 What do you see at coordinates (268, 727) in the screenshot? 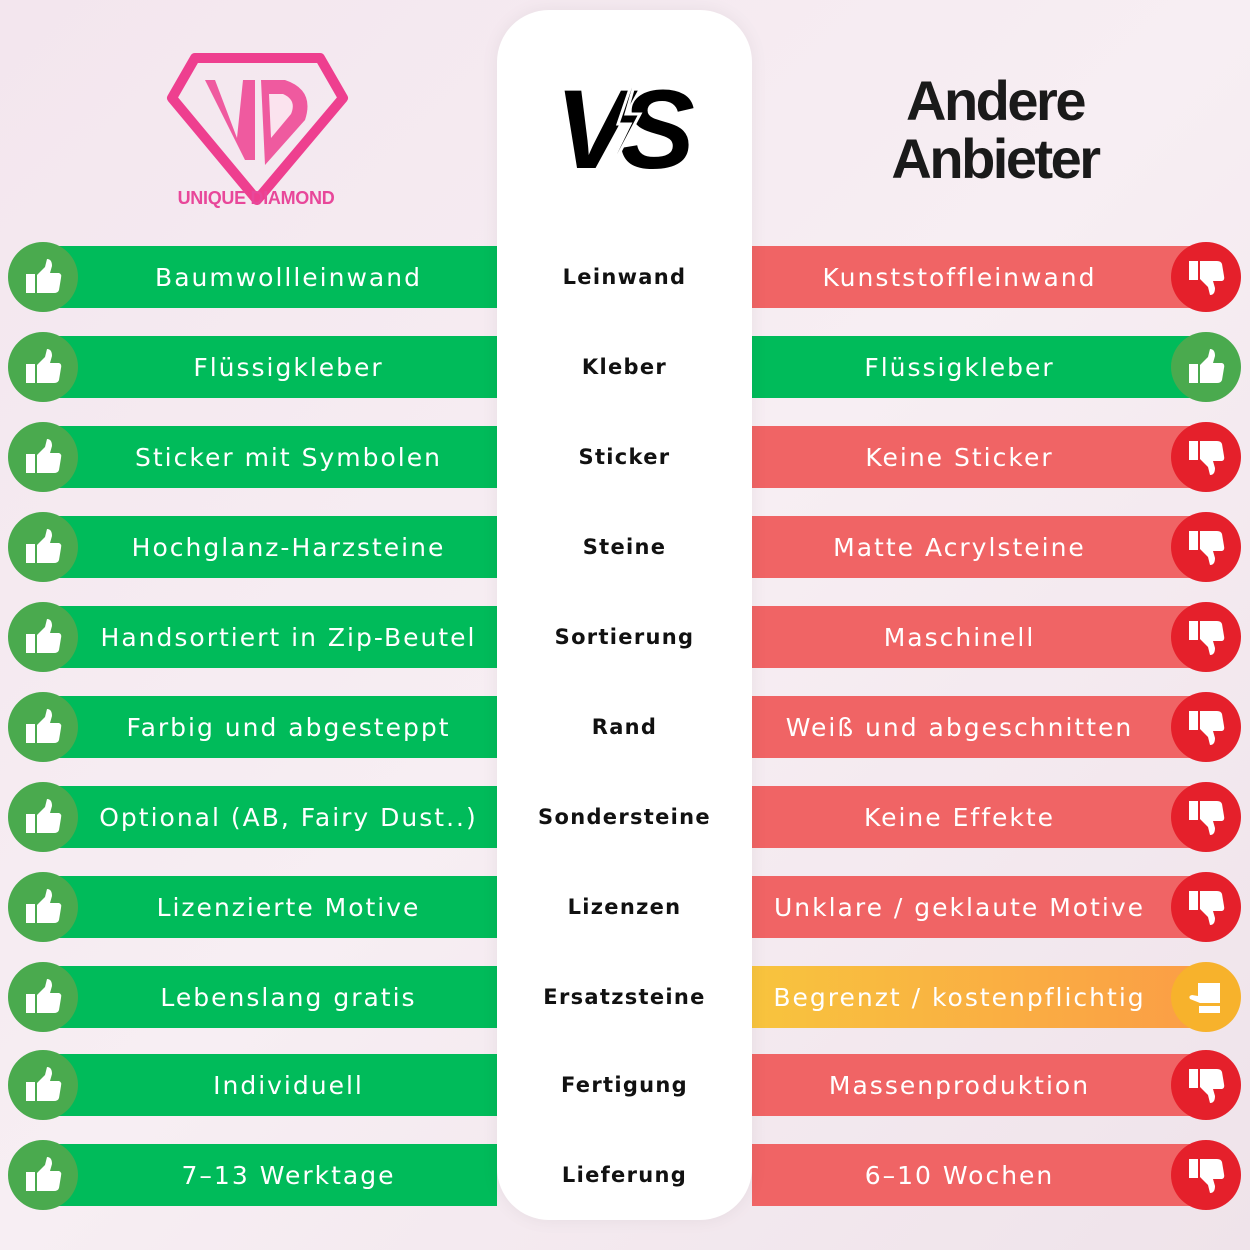
I see `our-feature: Farbig und abgesteppt` at bounding box center [268, 727].